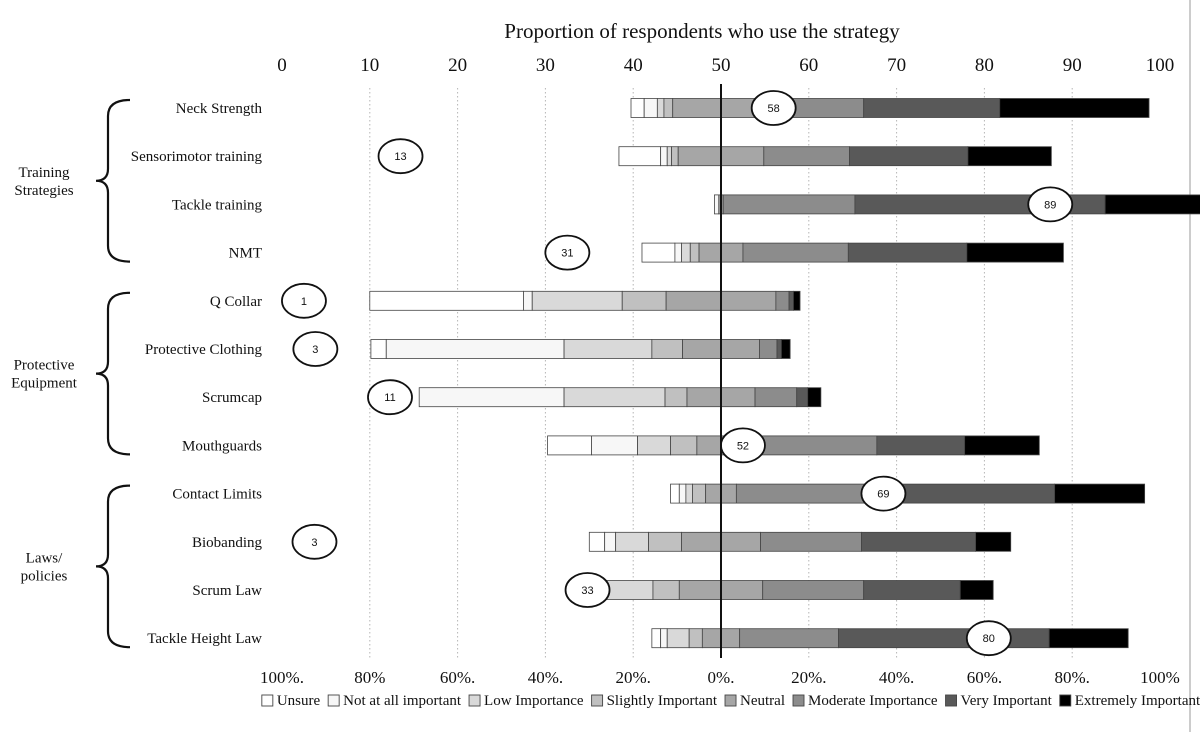 The height and width of the screenshot is (732, 1200). I want to click on top-tick-label: 50, so click(721, 65).